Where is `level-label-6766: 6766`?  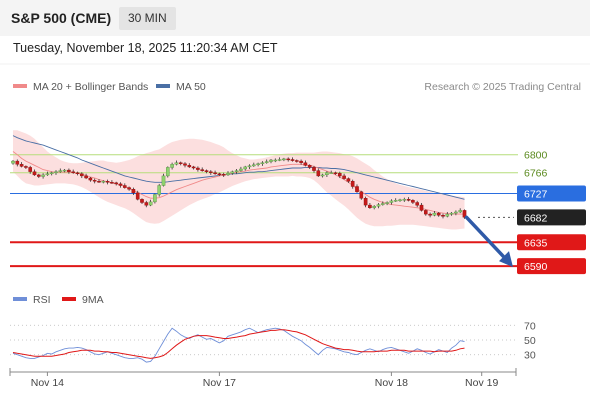
level-label-6766: 6766 is located at coordinates (536, 174).